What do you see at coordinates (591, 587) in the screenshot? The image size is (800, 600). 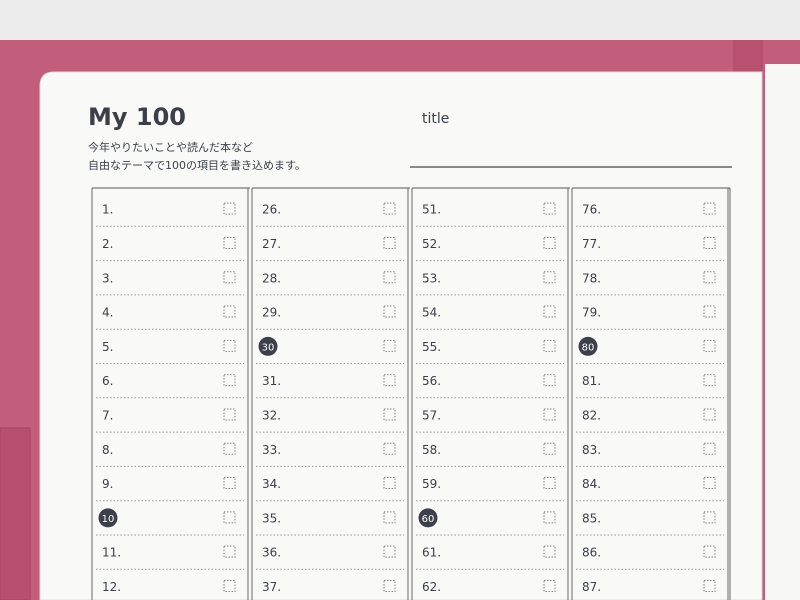 I see `item-number: 87.` at bounding box center [591, 587].